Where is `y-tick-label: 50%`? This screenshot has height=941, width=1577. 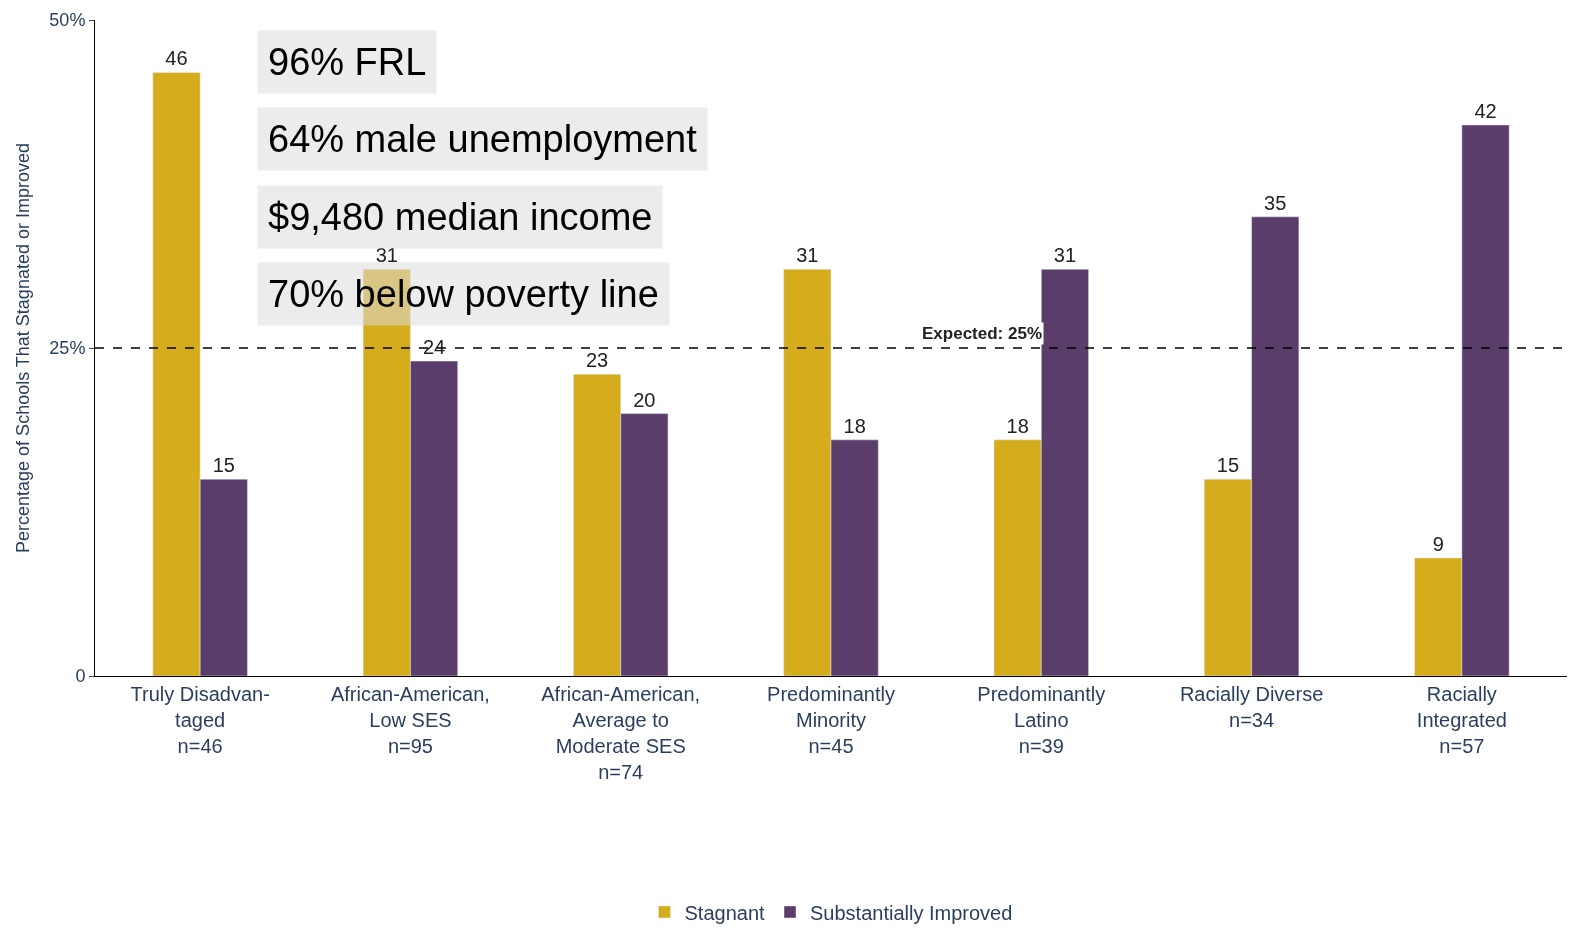
y-tick-label: 50% is located at coordinates (67, 20).